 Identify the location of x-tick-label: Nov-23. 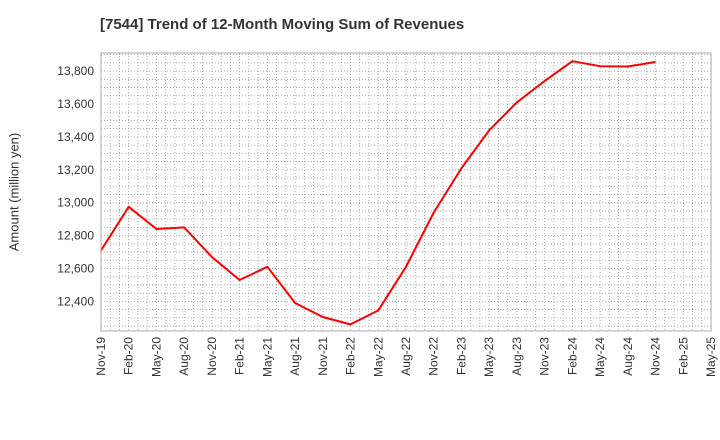
(545, 356).